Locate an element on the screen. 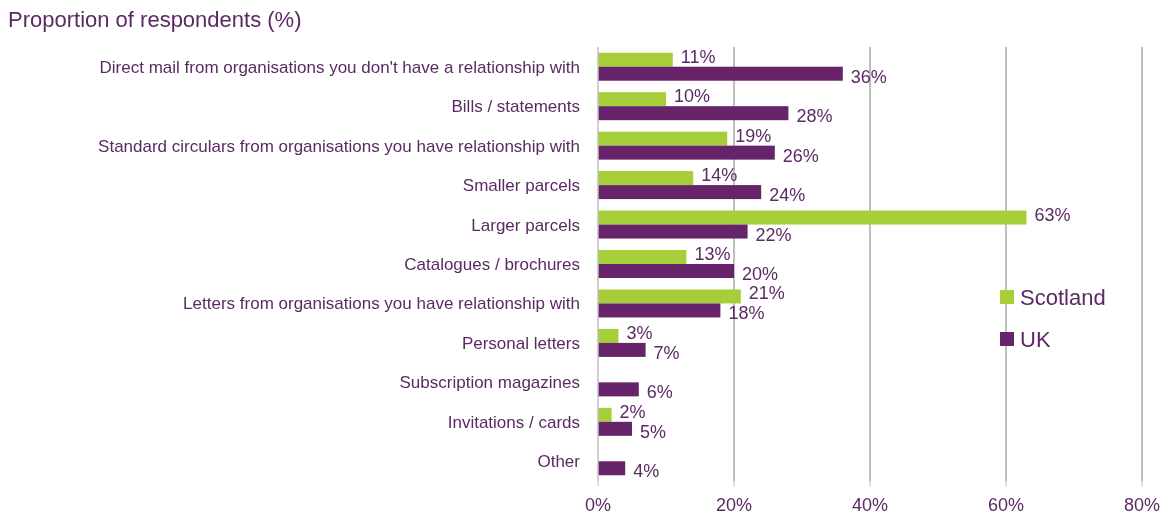 The image size is (1171, 520). legend-label: UK is located at coordinates (1035, 339).